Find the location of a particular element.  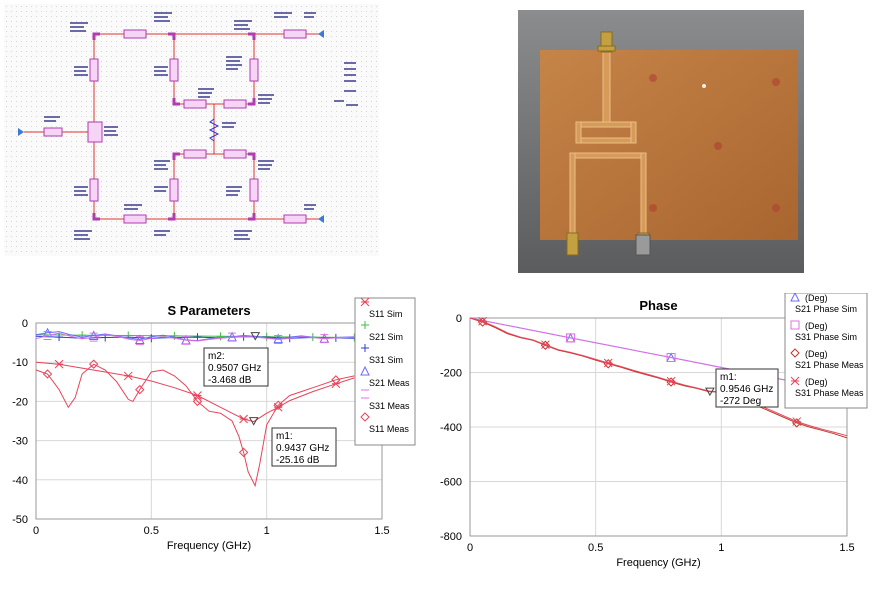

marker-2: m1:0.9437 GHz-25.16 dB is located at coordinates (292, 442).